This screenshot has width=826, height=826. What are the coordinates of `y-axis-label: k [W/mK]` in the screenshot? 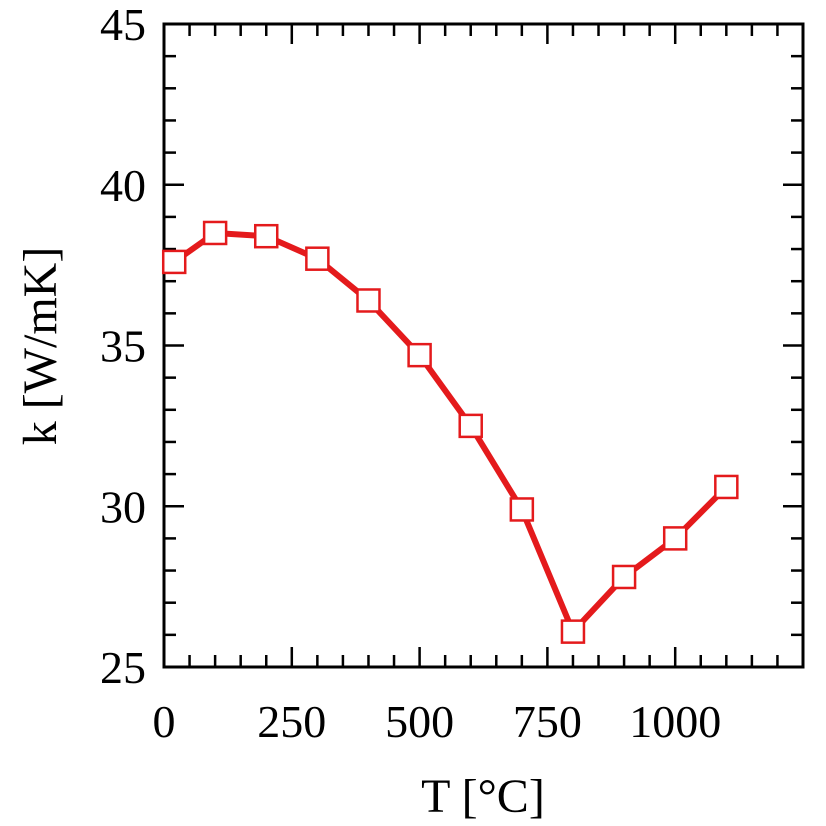 It's located at (40, 346).